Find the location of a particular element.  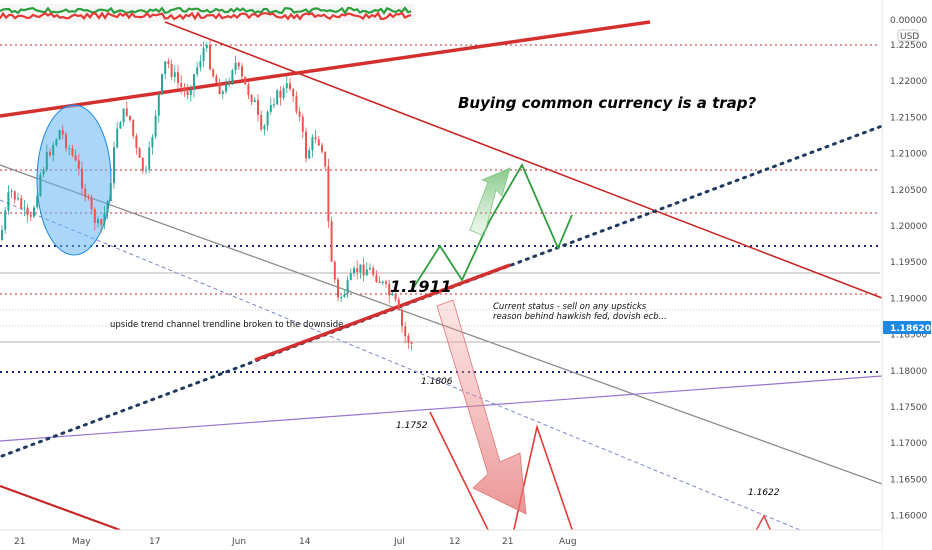

chart-title: Buying common currency is a trap? is located at coordinates (607, 103).